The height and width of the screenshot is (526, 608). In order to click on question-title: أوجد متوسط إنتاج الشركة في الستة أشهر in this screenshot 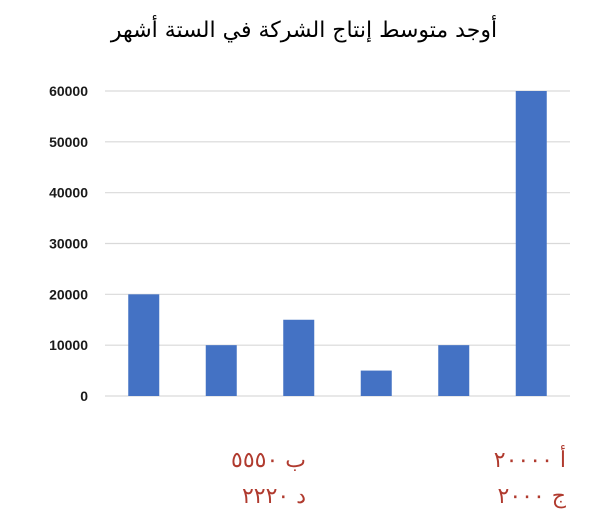, I will do `click(304, 30)`.